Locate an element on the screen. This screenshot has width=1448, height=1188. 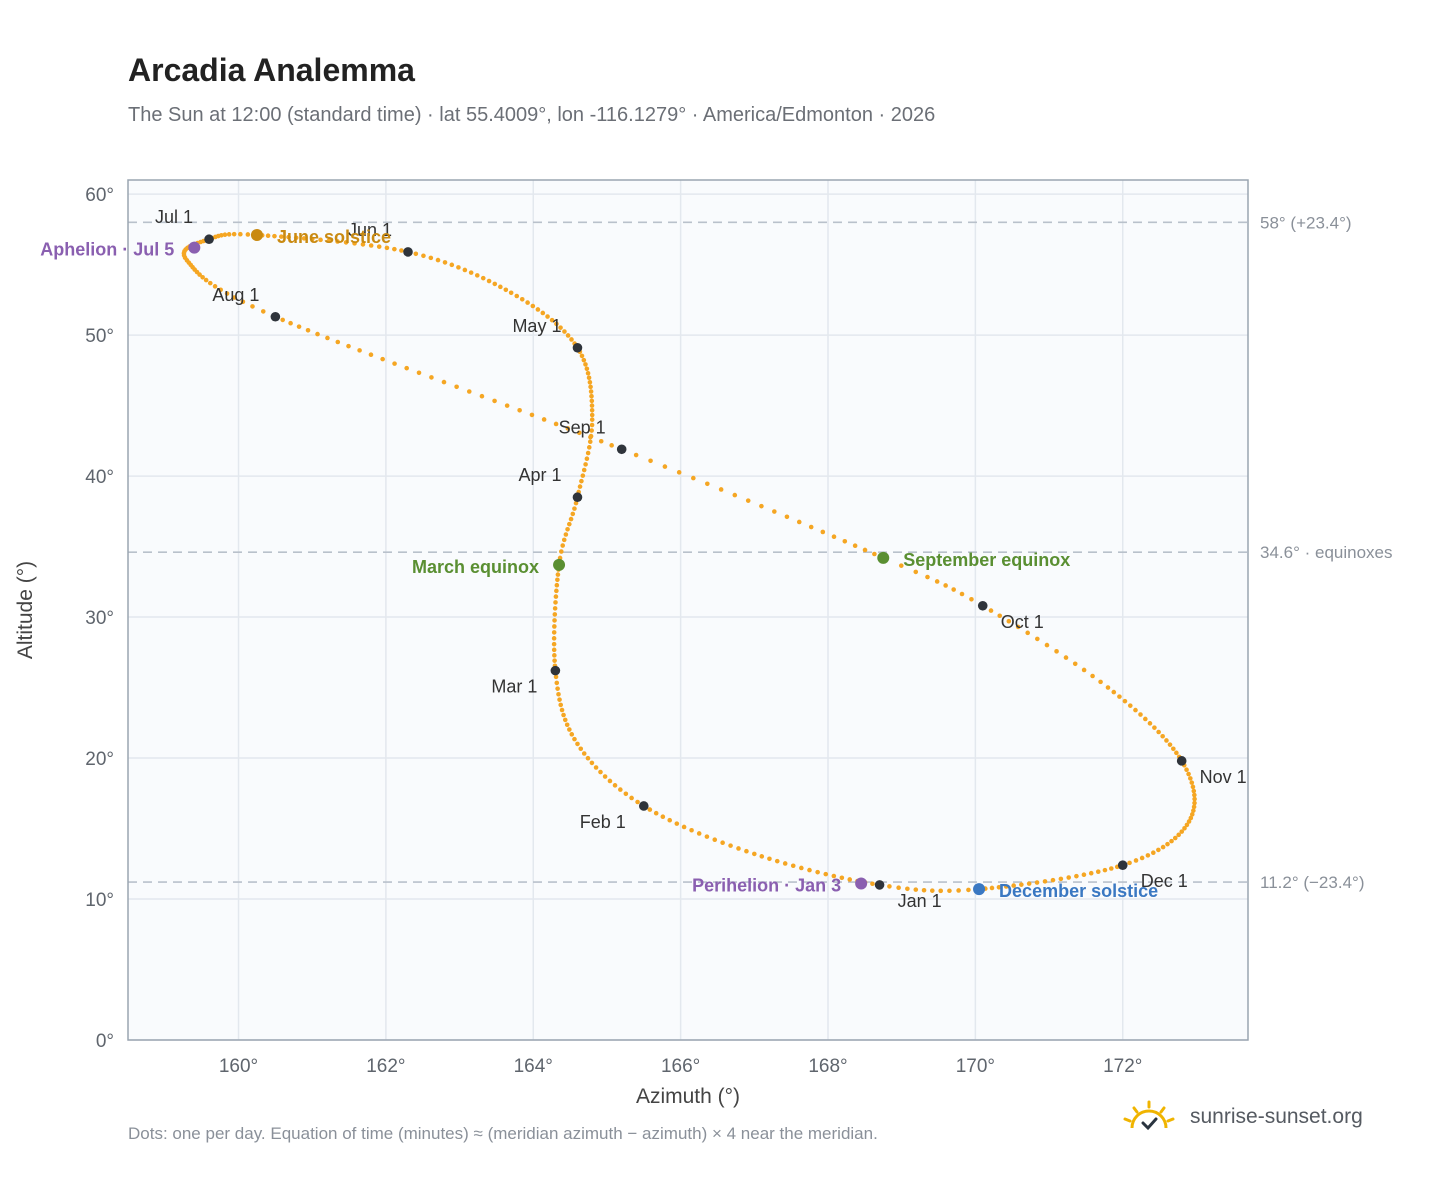
brand: sunrise-sunset.org is located at coordinates (1242, 1117).